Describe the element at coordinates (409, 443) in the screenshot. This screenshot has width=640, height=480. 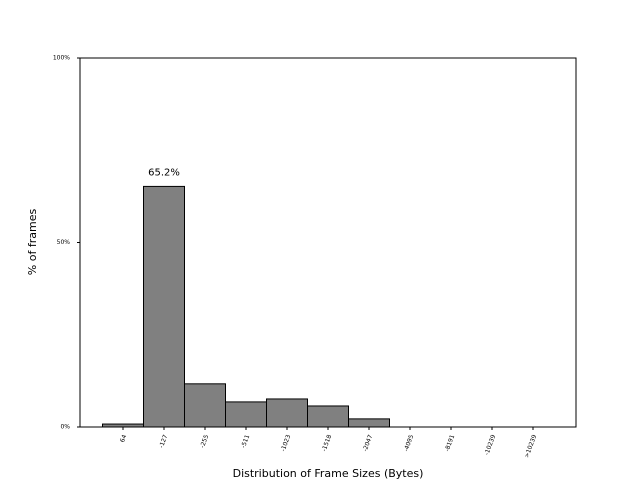
I see `x-tick-label: -4095` at that location.